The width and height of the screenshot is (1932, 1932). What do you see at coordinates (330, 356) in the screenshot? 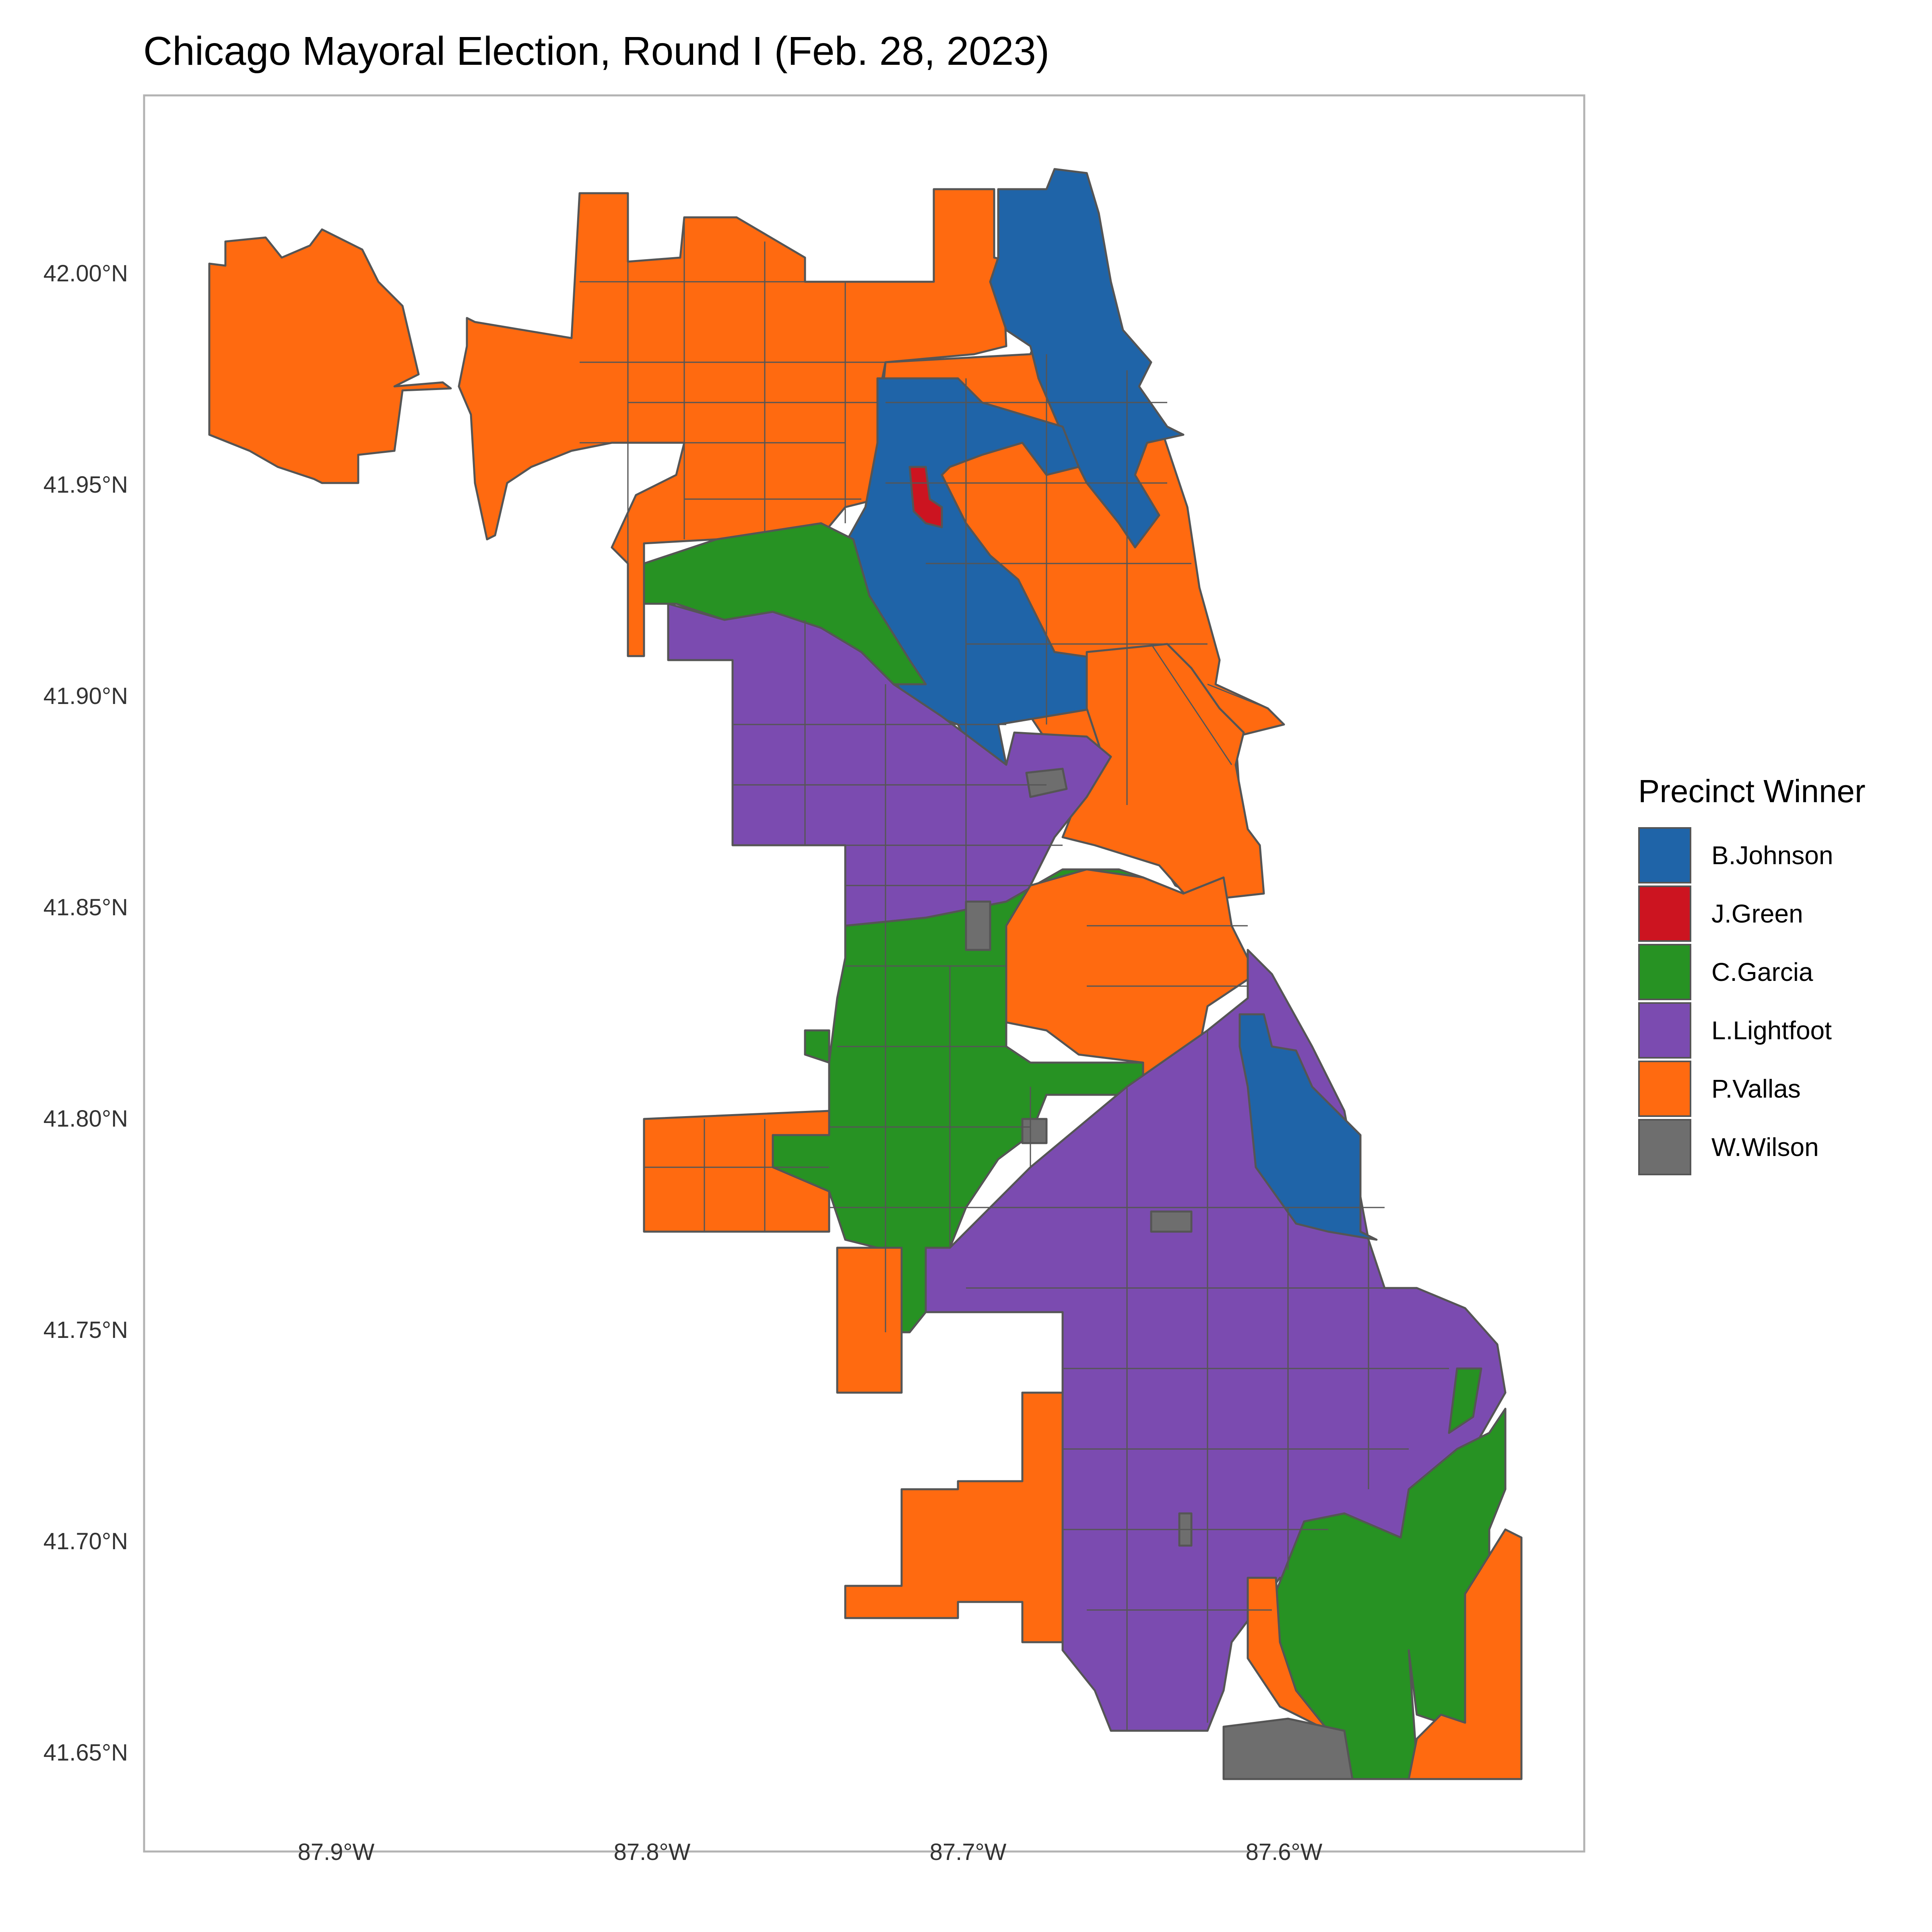
I see `region-far-northwest` at bounding box center [330, 356].